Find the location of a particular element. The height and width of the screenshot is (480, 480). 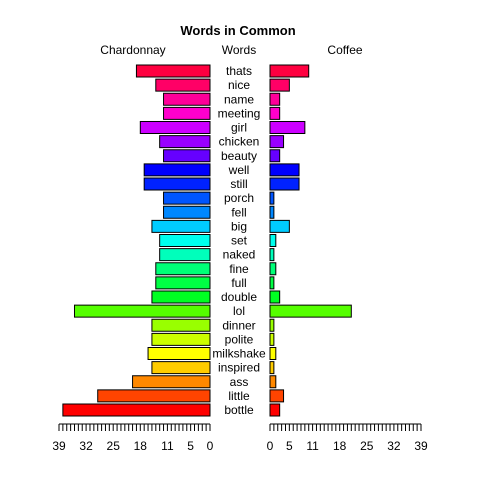

bar-coffee-thats is located at coordinates (289, 71).